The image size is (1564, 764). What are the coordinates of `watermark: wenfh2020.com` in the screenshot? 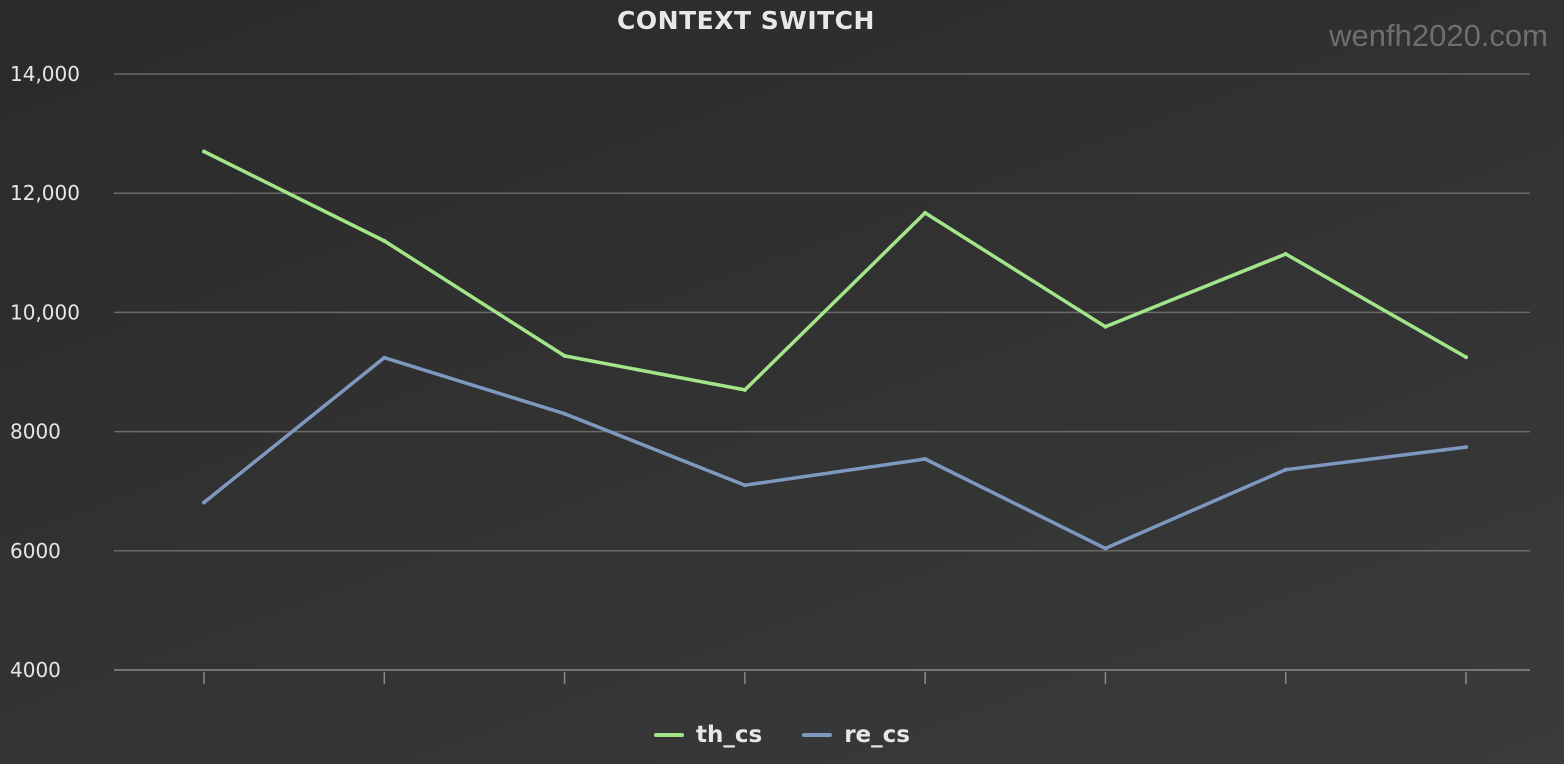 It's located at (1438, 35).